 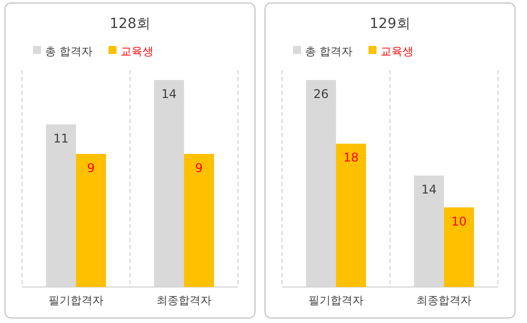 What do you see at coordinates (61, 138) in the screenshot?
I see `data-label: 11` at bounding box center [61, 138].